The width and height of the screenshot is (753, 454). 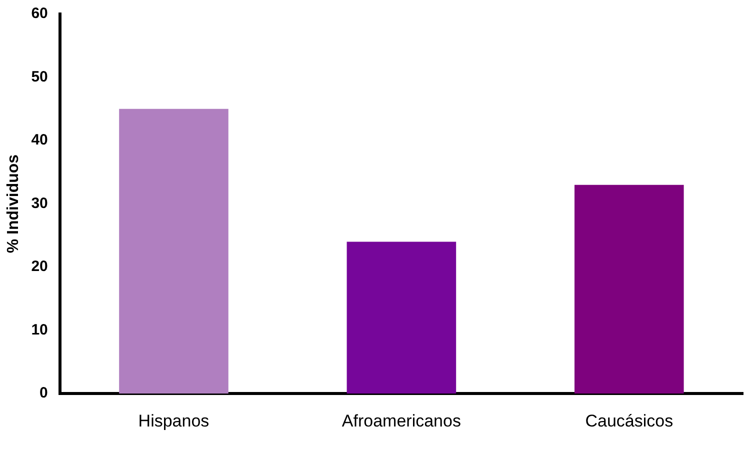 I want to click on y-tick-label: 60, so click(x=39, y=13).